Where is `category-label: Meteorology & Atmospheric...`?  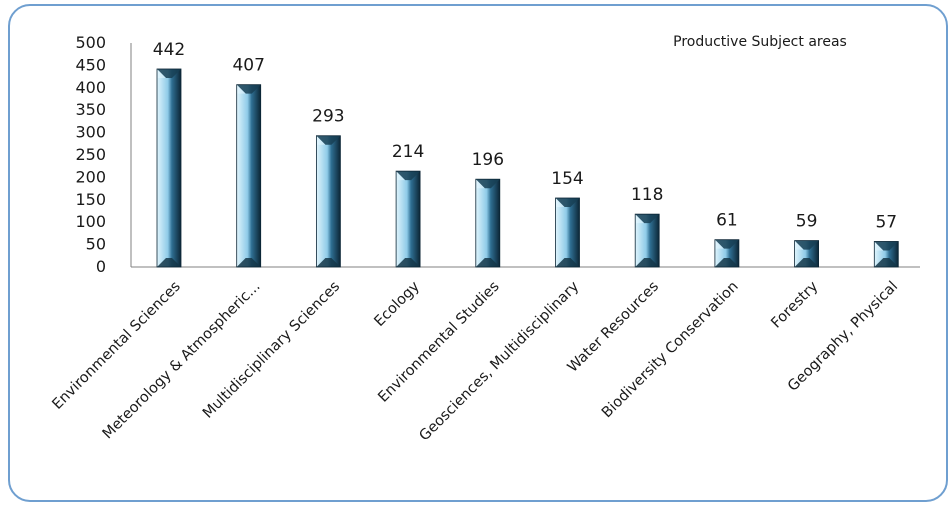 category-label: Meteorology & Atmospheric... is located at coordinates (182, 361).